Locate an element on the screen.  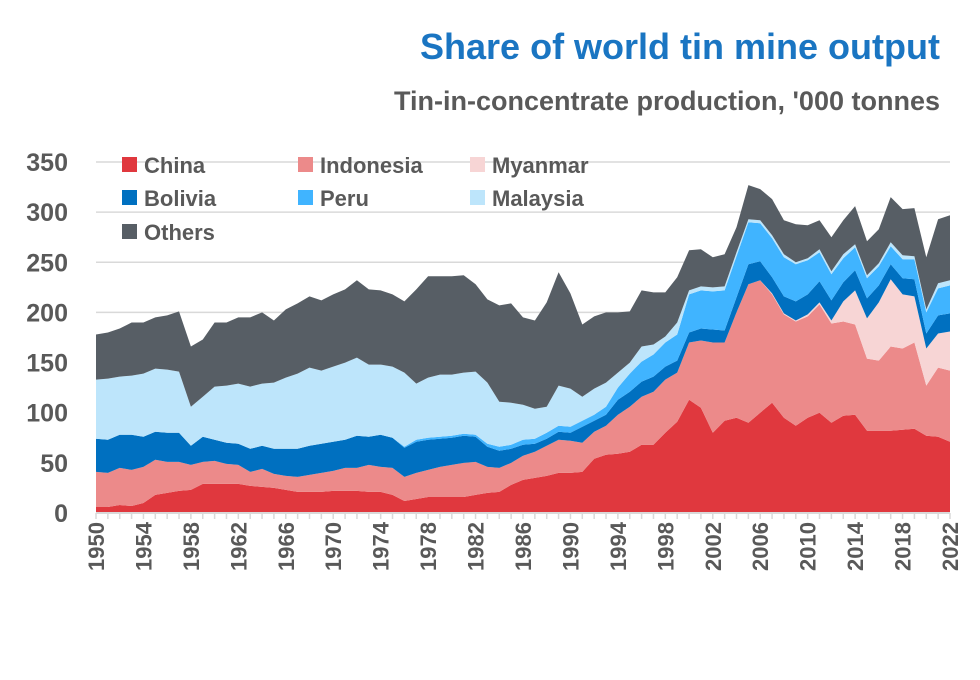
x-tick-label: 2010 is located at coordinates (808, 546).